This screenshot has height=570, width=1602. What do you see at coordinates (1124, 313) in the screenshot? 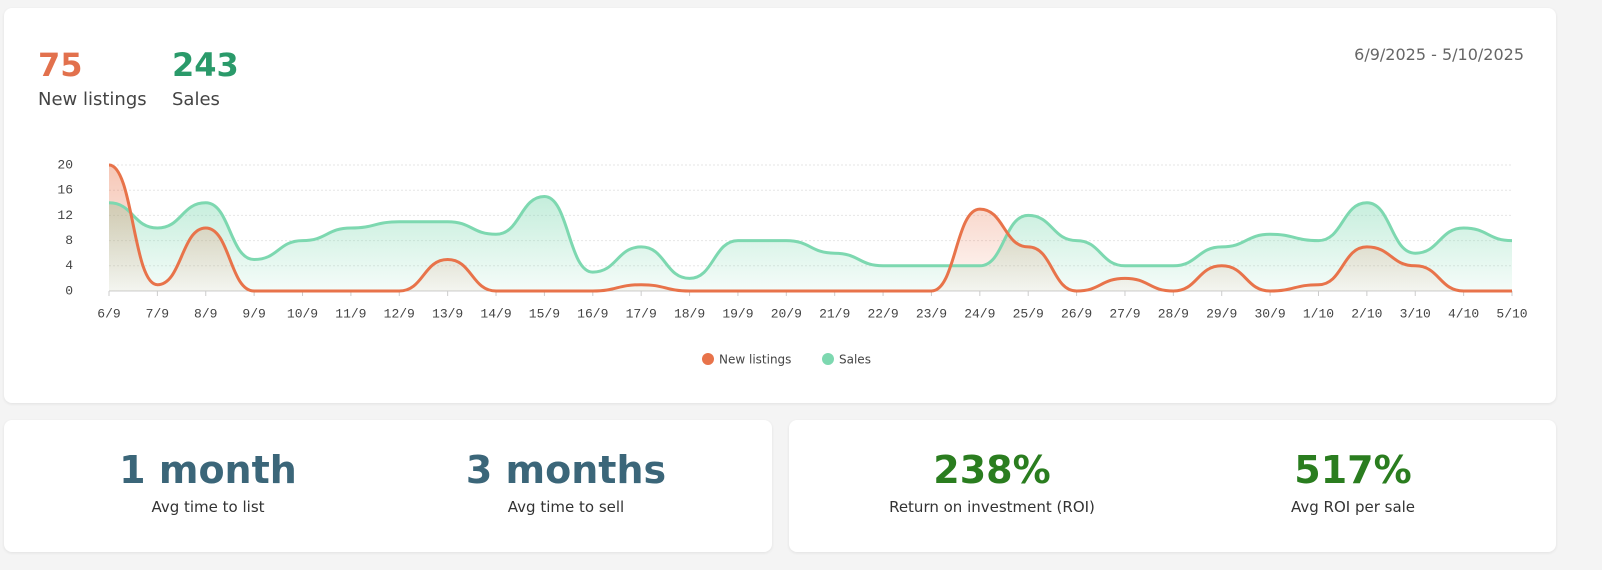
I see `x-tick-label: 27/9` at bounding box center [1124, 313].